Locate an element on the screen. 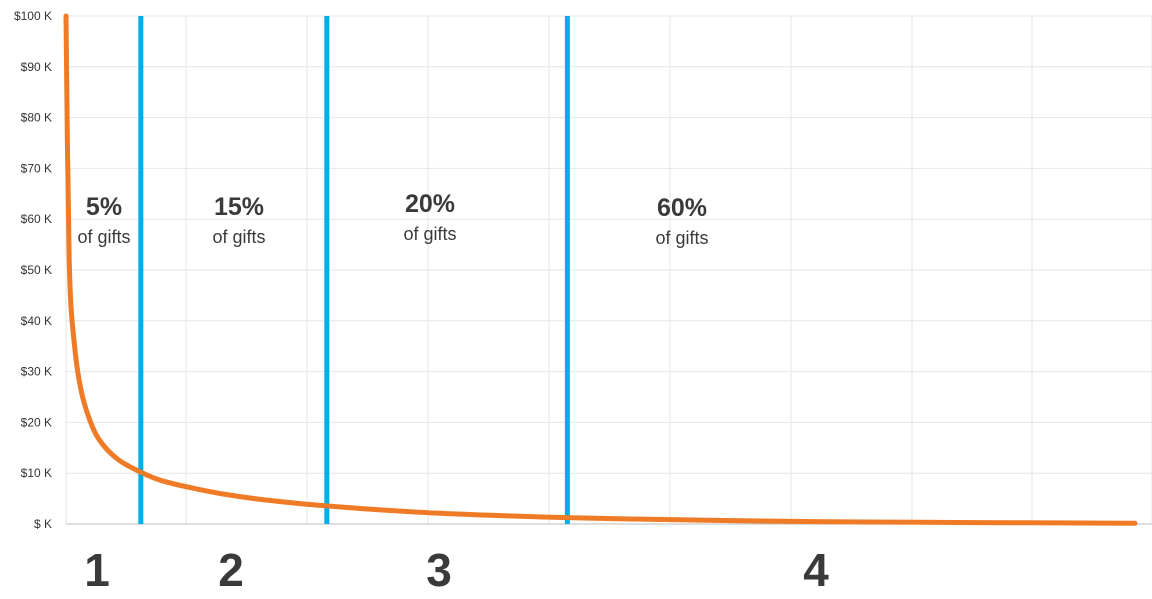 The image size is (1152, 599). segment-number: 4 is located at coordinates (816, 570).